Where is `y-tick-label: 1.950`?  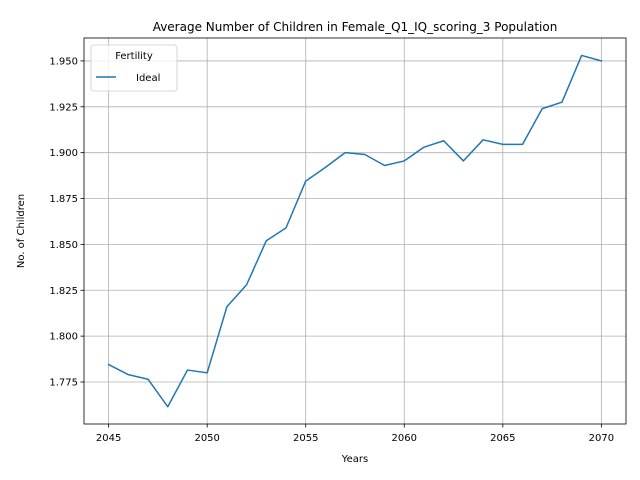 y-tick-label: 1.950 is located at coordinates (63, 61).